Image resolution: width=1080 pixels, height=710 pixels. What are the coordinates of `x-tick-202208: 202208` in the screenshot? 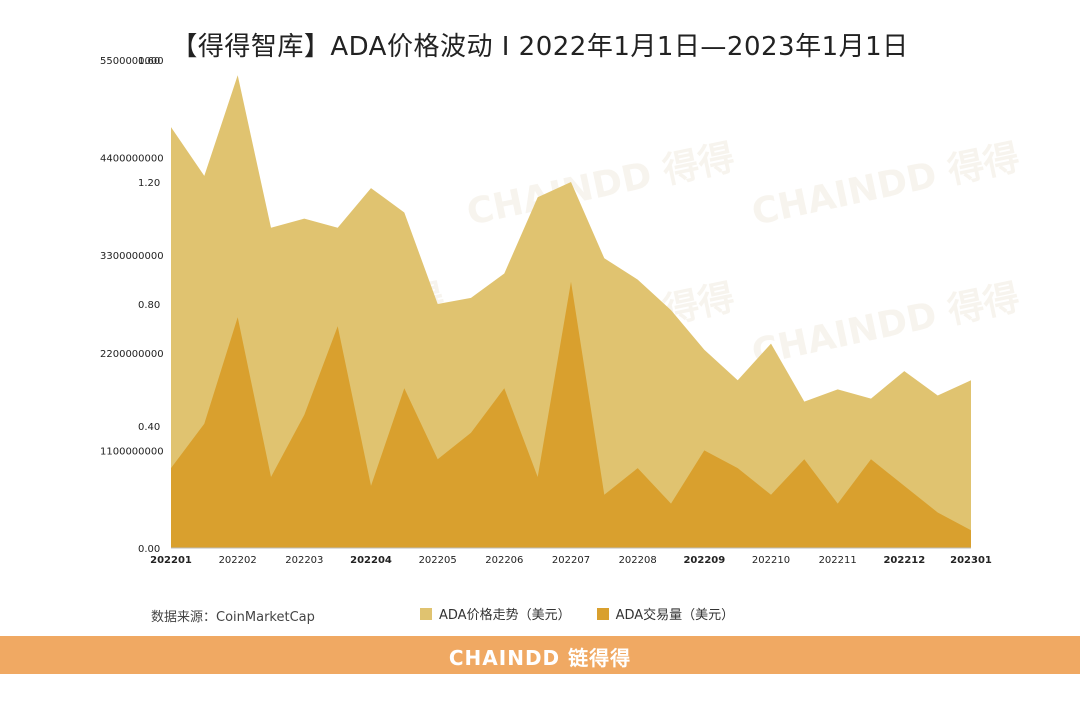 It's located at (638, 560).